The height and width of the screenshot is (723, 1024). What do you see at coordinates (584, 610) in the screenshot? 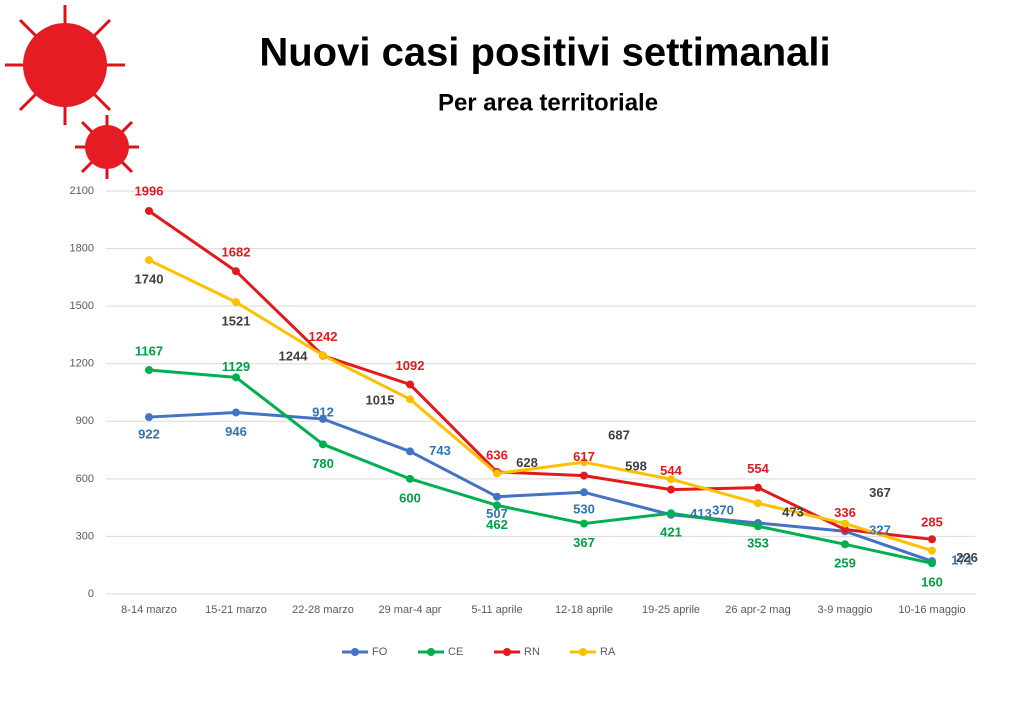
I see `x-tick-label: 12-18 aprile` at bounding box center [584, 610].